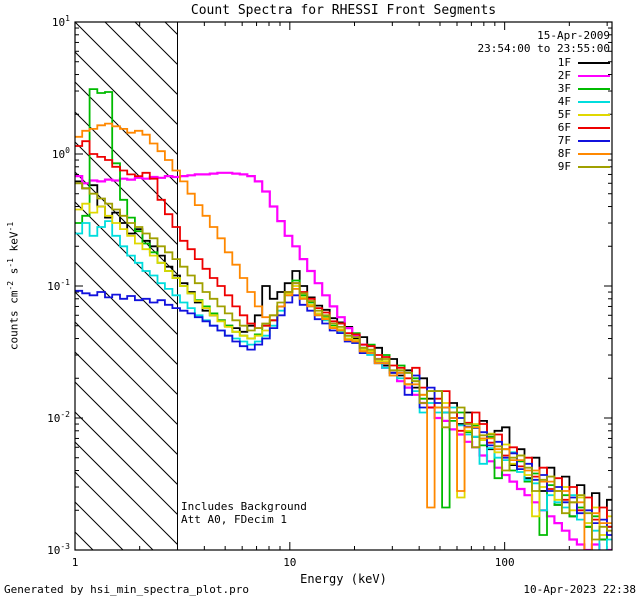 Image resolution: width=640 pixels, height=600 pixels. I want to click on legend-label-2F: 2F, so click(564, 75).